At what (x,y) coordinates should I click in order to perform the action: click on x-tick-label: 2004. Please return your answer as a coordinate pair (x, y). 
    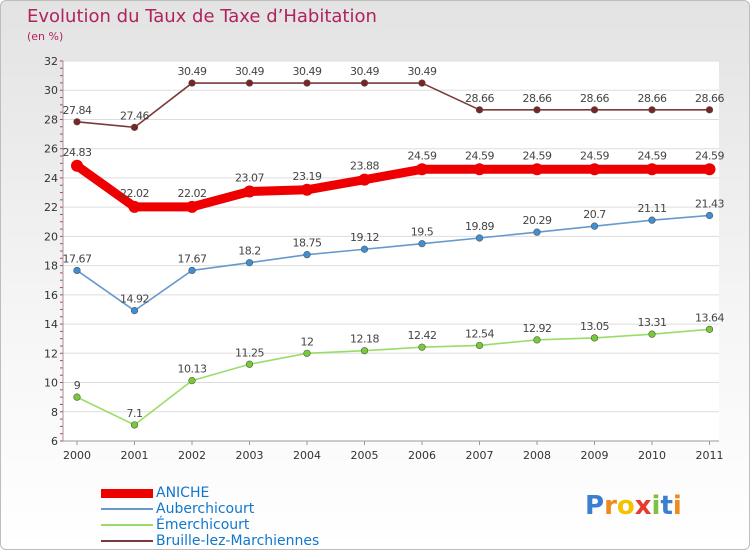
    Looking at the image, I should click on (307, 455).